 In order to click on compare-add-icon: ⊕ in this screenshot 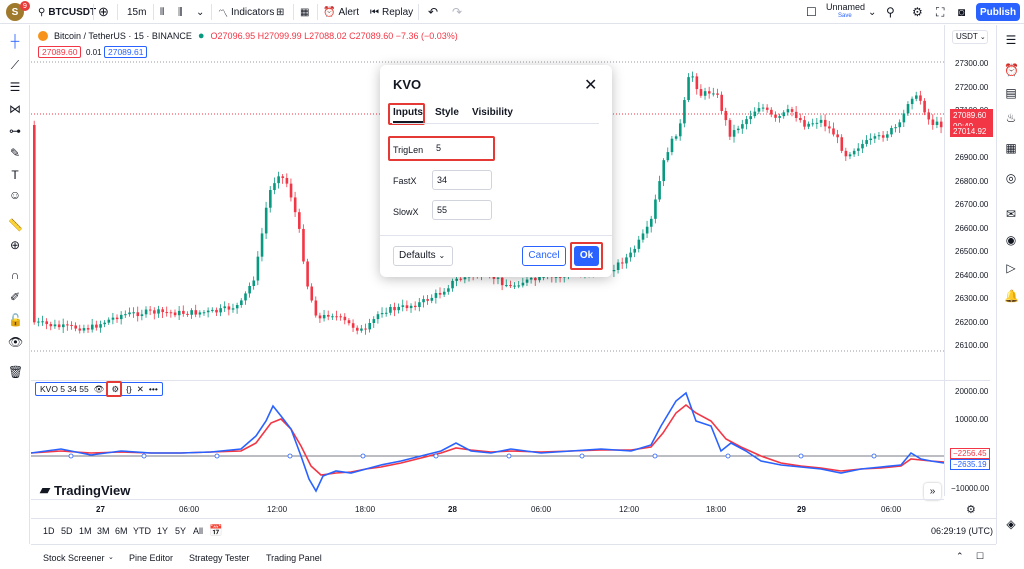, I will do `click(103, 11)`.